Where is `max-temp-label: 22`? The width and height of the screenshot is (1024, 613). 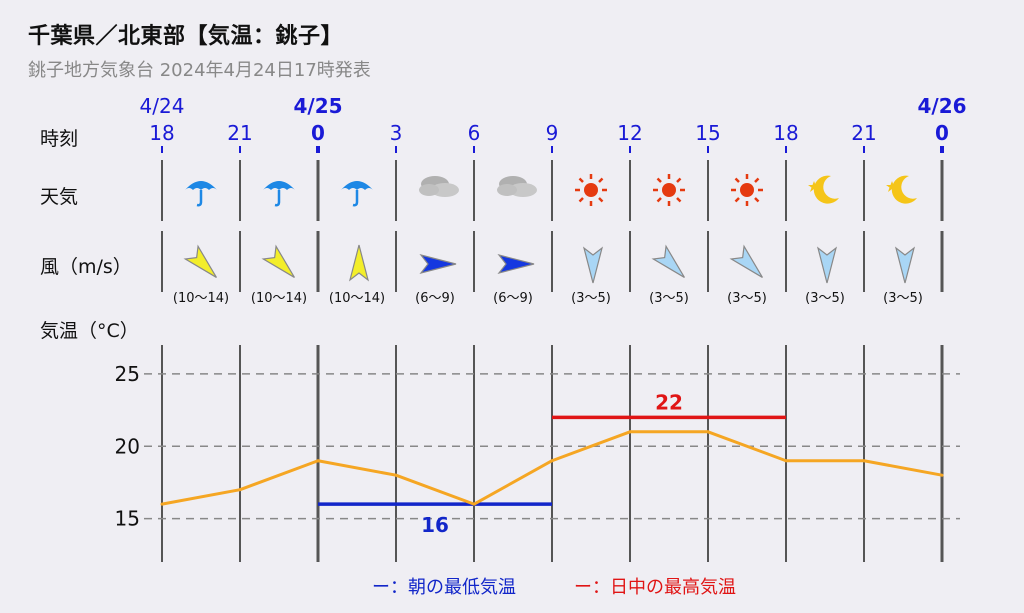 max-temp-label: 22 is located at coordinates (669, 402).